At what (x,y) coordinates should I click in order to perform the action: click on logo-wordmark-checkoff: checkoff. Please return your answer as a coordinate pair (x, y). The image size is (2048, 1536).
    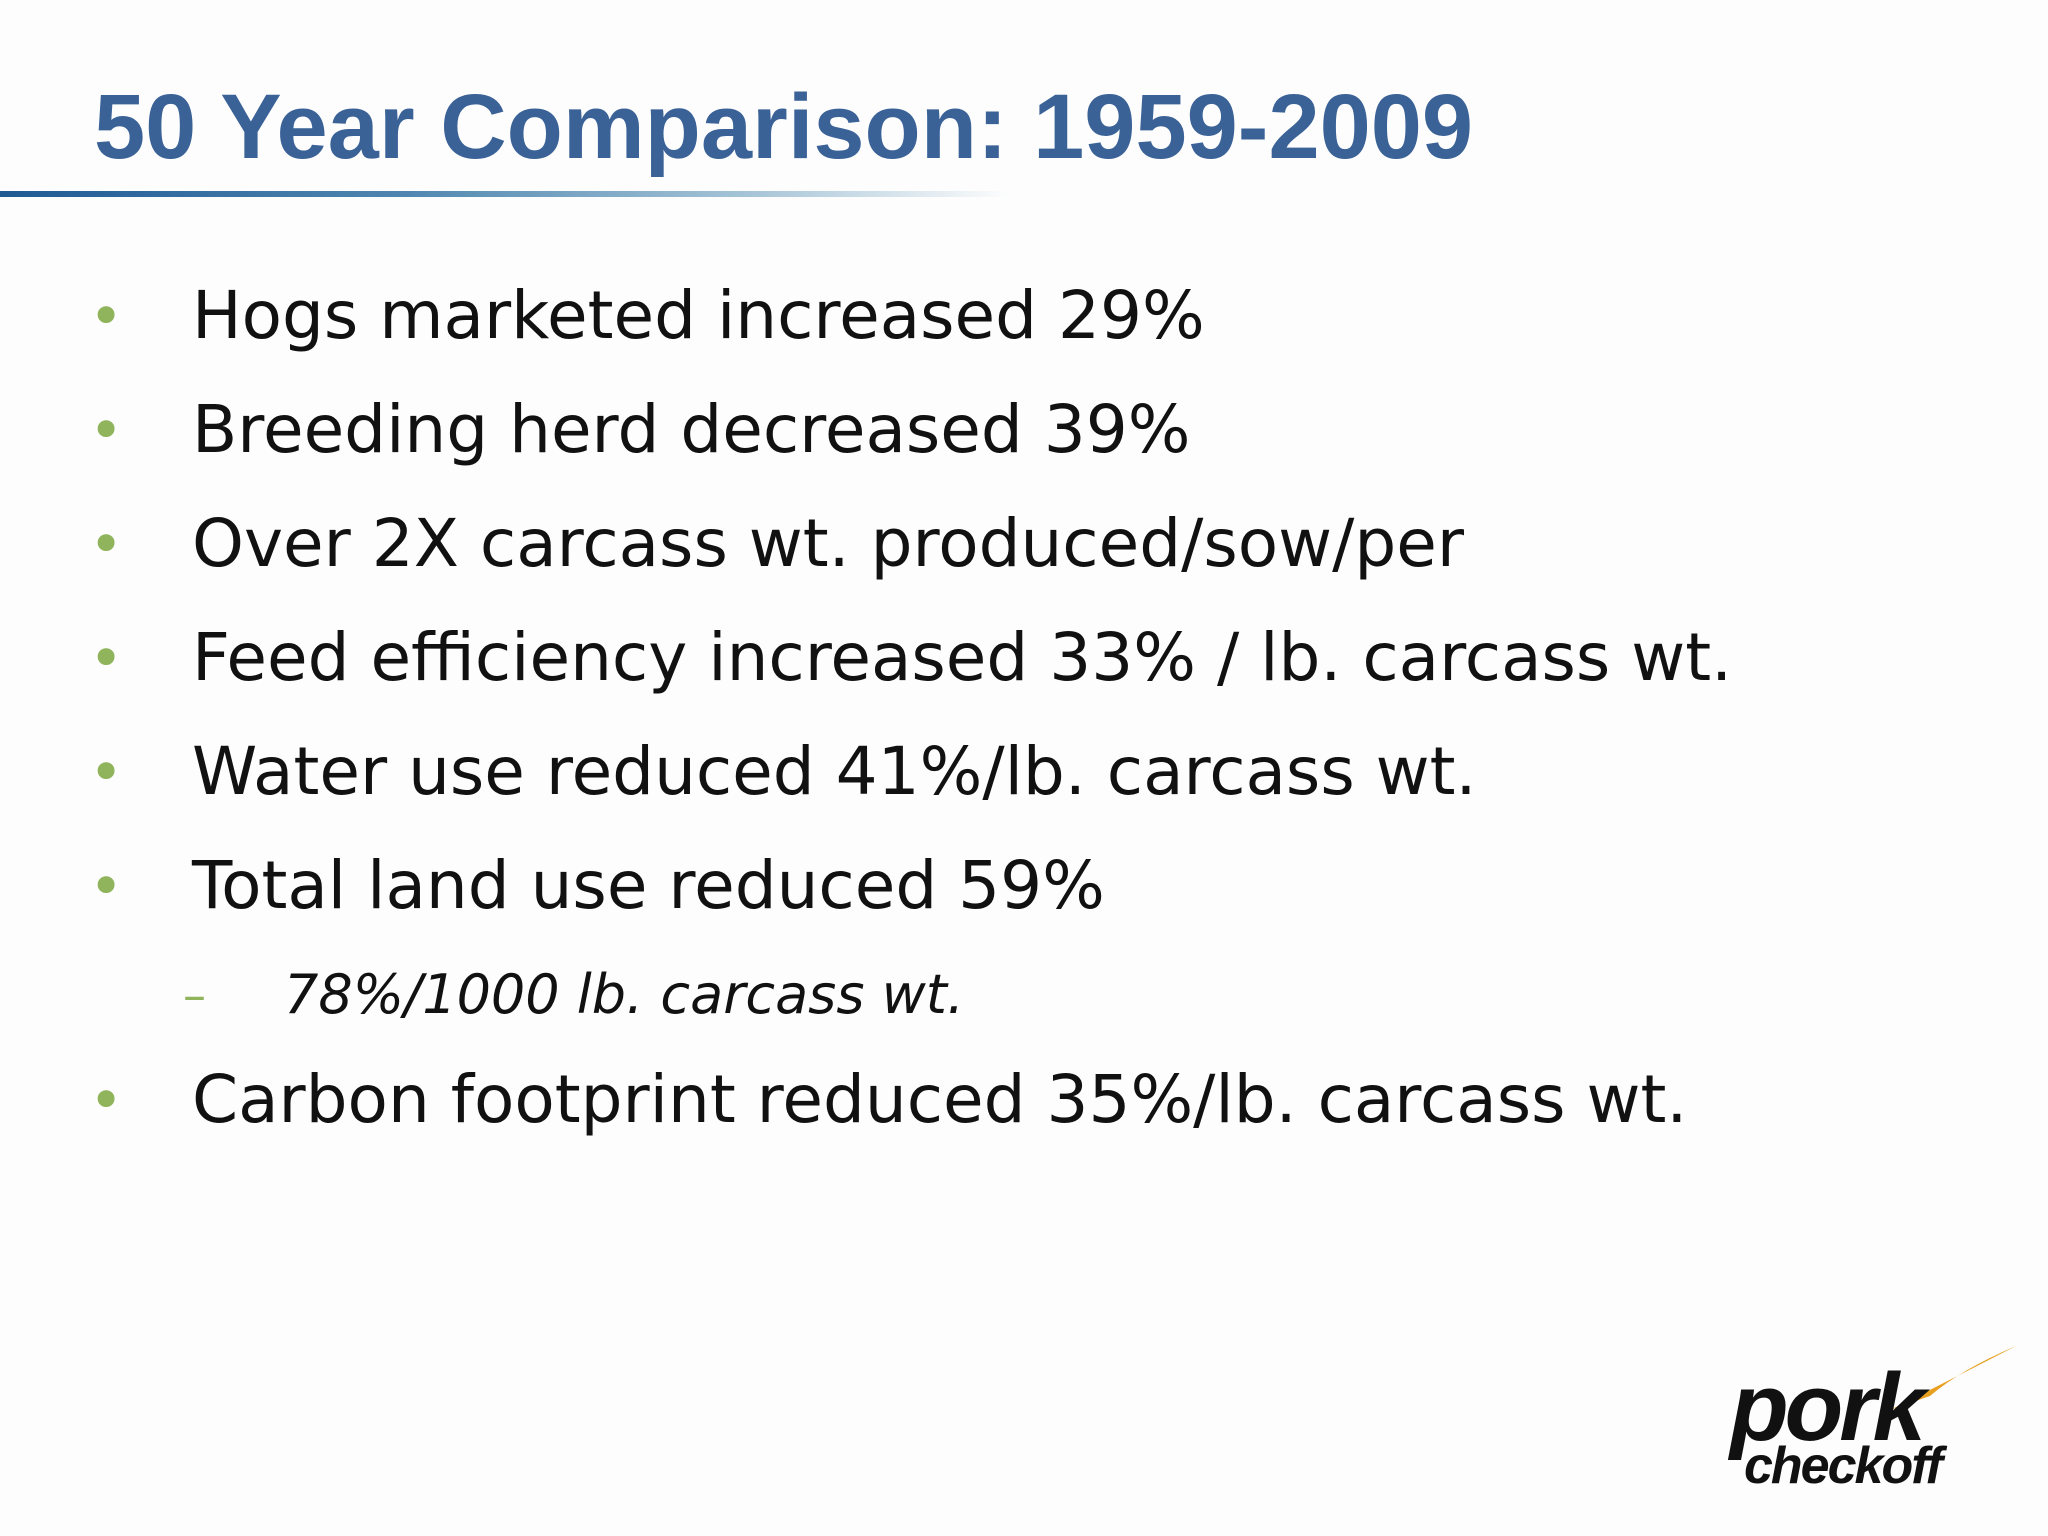
    Looking at the image, I should click on (1843, 1466).